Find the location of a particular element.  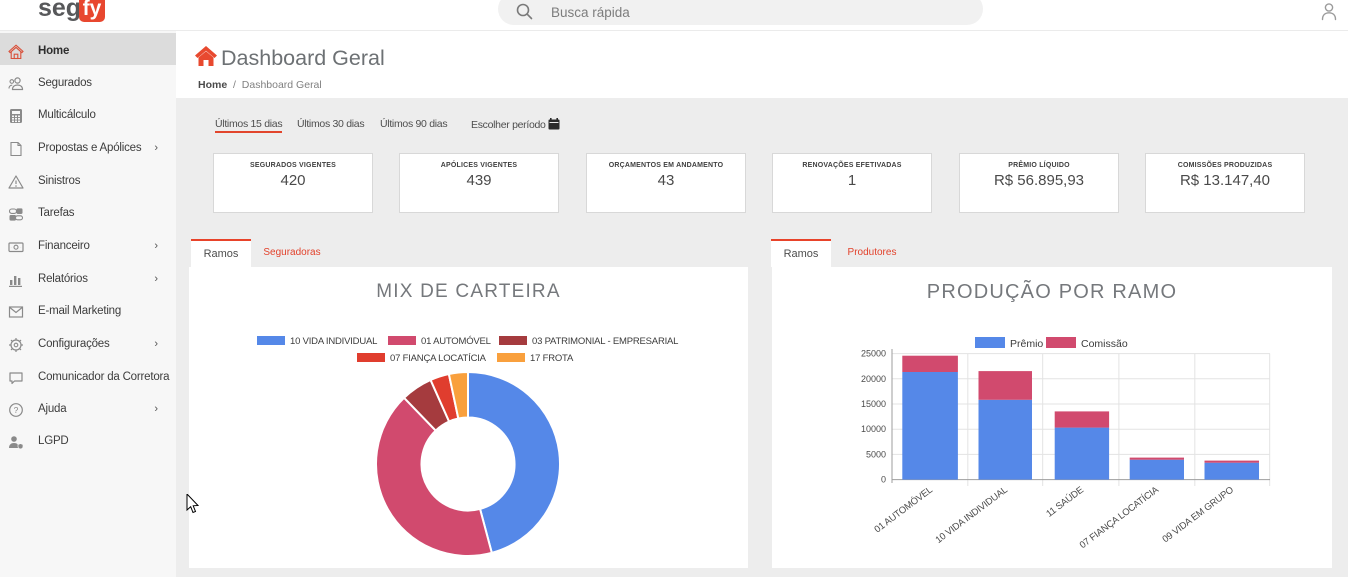

svg-text: 0 is located at coordinates (883, 480).